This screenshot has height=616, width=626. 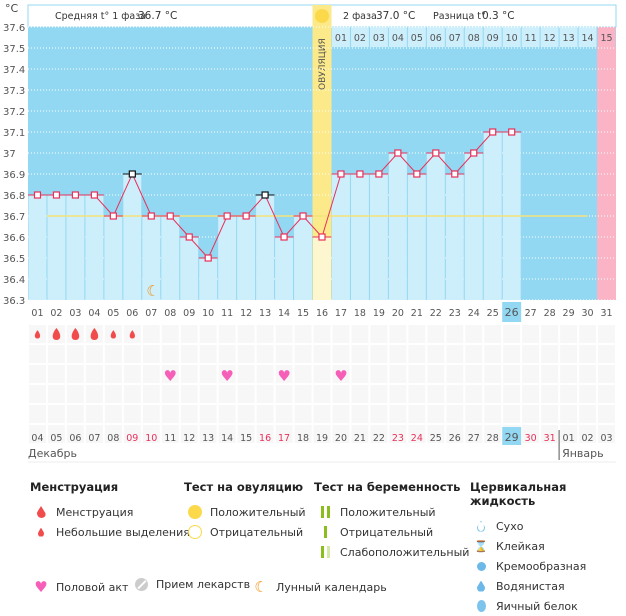 I want to click on legend-label: Сухо, so click(x=510, y=526).